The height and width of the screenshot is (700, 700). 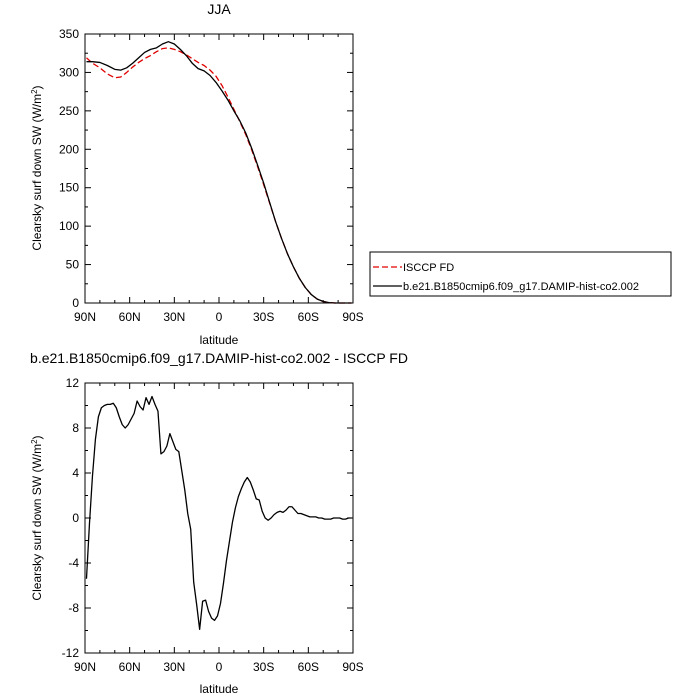 What do you see at coordinates (263, 667) in the screenshot?
I see `chart-bottom-xtick-label: 30S` at bounding box center [263, 667].